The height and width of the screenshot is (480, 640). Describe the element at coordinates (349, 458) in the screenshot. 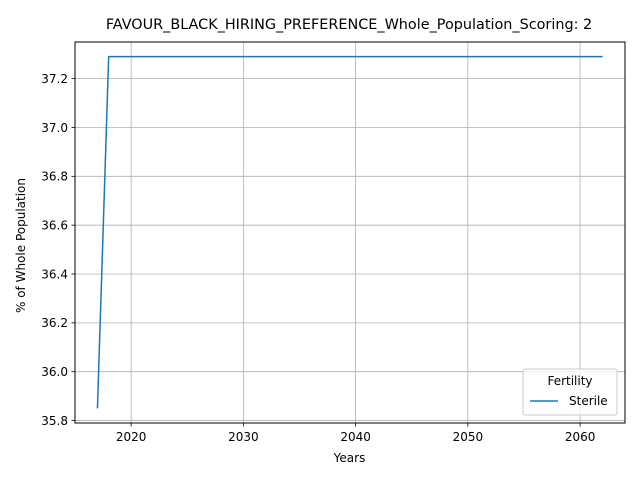

I see `x-axis-label: Years` at that location.